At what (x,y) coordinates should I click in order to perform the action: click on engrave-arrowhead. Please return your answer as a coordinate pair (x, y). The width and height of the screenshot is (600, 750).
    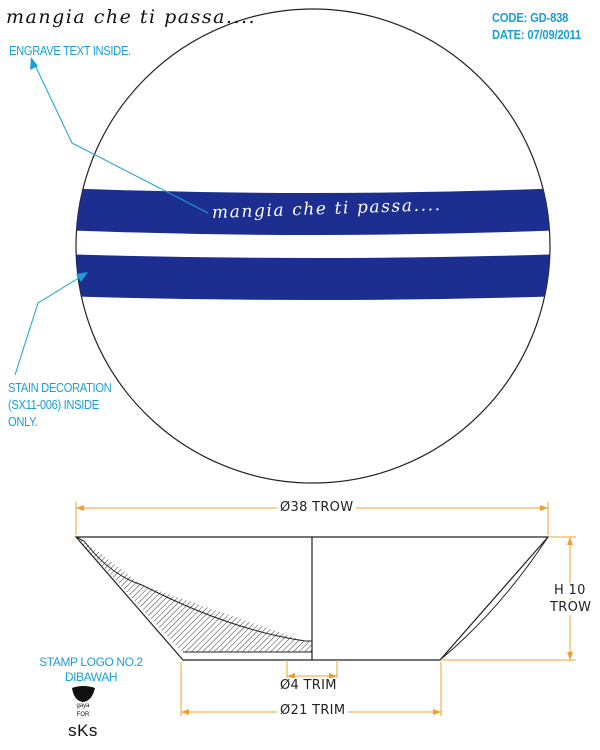
    Looking at the image, I should click on (34, 63).